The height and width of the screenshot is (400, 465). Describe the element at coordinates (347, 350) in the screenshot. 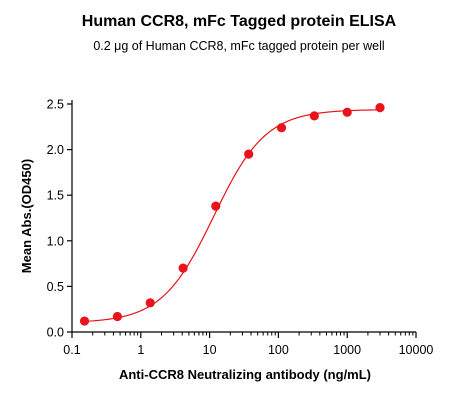

I see `x-tick-label: 1000` at that location.